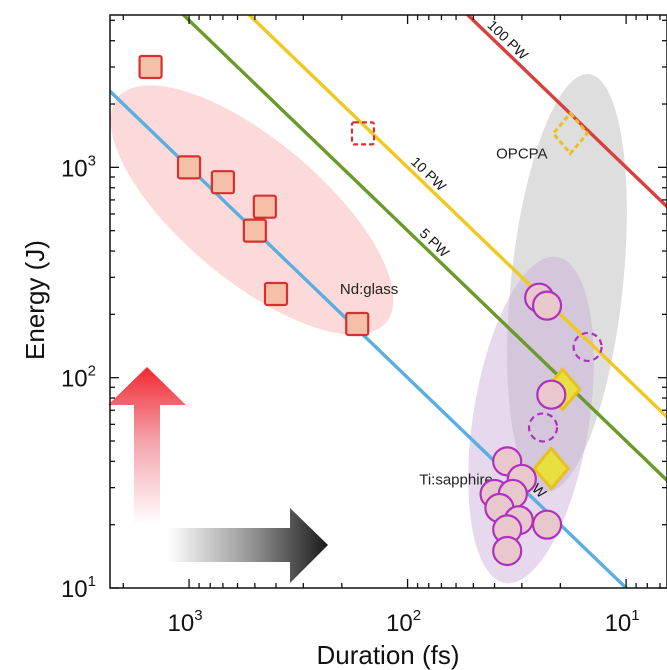  What do you see at coordinates (78, 378) in the screenshot?
I see `y-tick-label: 10²` at bounding box center [78, 378].